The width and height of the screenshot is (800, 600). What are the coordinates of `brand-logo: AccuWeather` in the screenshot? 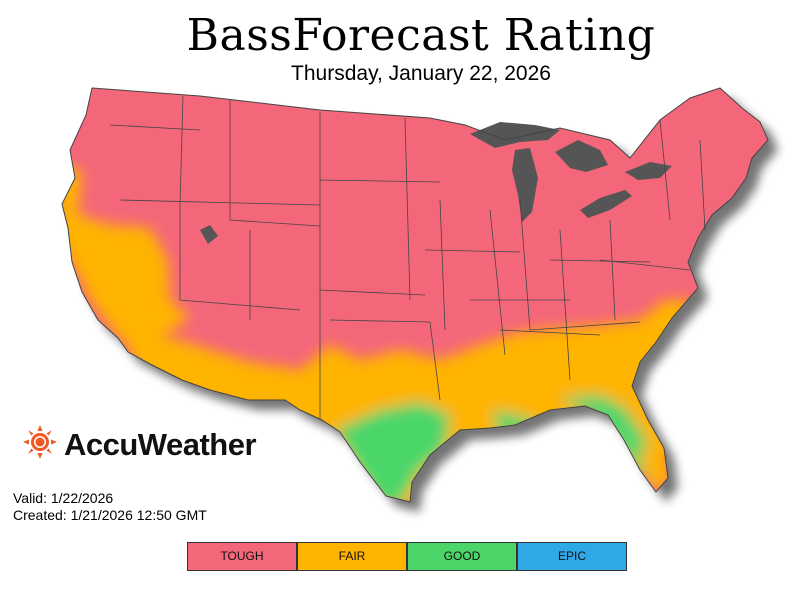 It's located at (139, 444).